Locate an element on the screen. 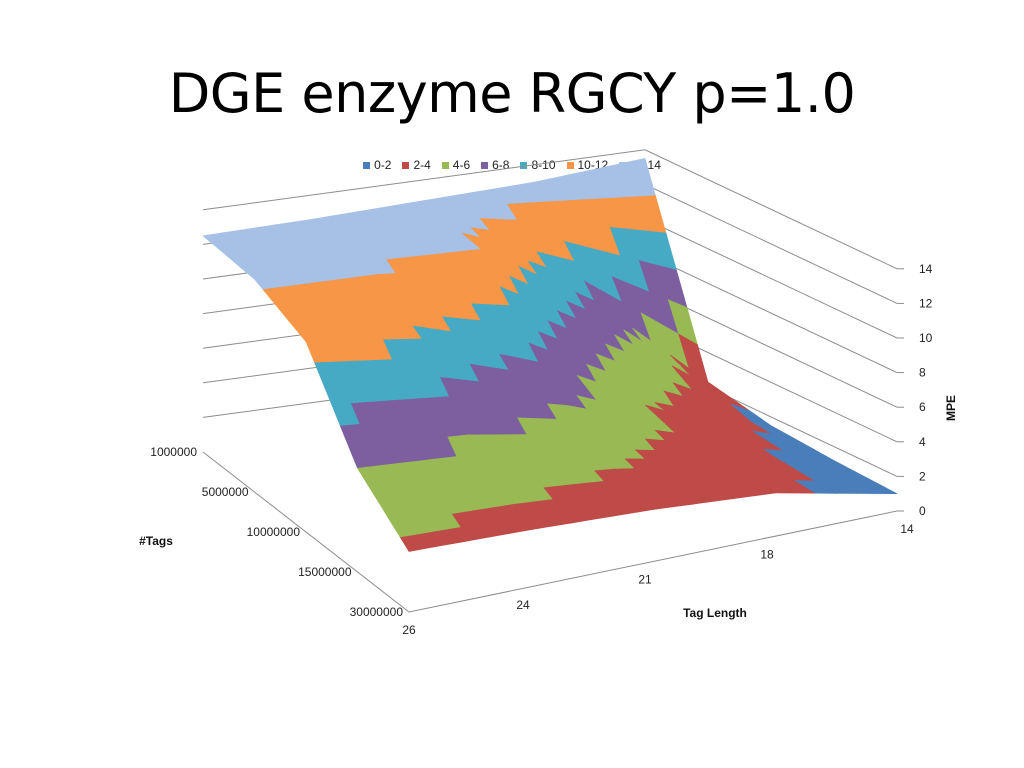 Image resolution: width=1024 pixels, height=768 pixels. surface-patch is located at coordinates (882, 491).